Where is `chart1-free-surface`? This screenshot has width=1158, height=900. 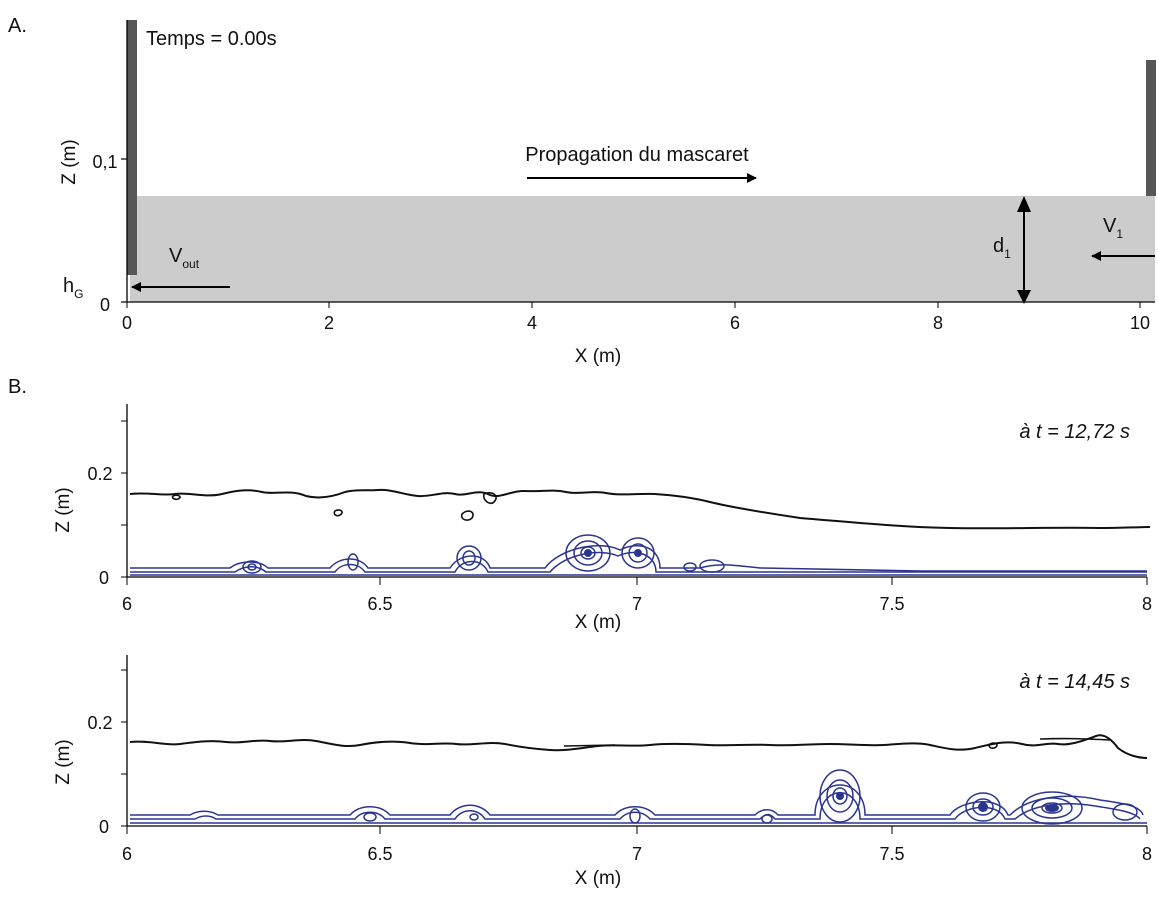 chart1-free-surface is located at coordinates (640, 509).